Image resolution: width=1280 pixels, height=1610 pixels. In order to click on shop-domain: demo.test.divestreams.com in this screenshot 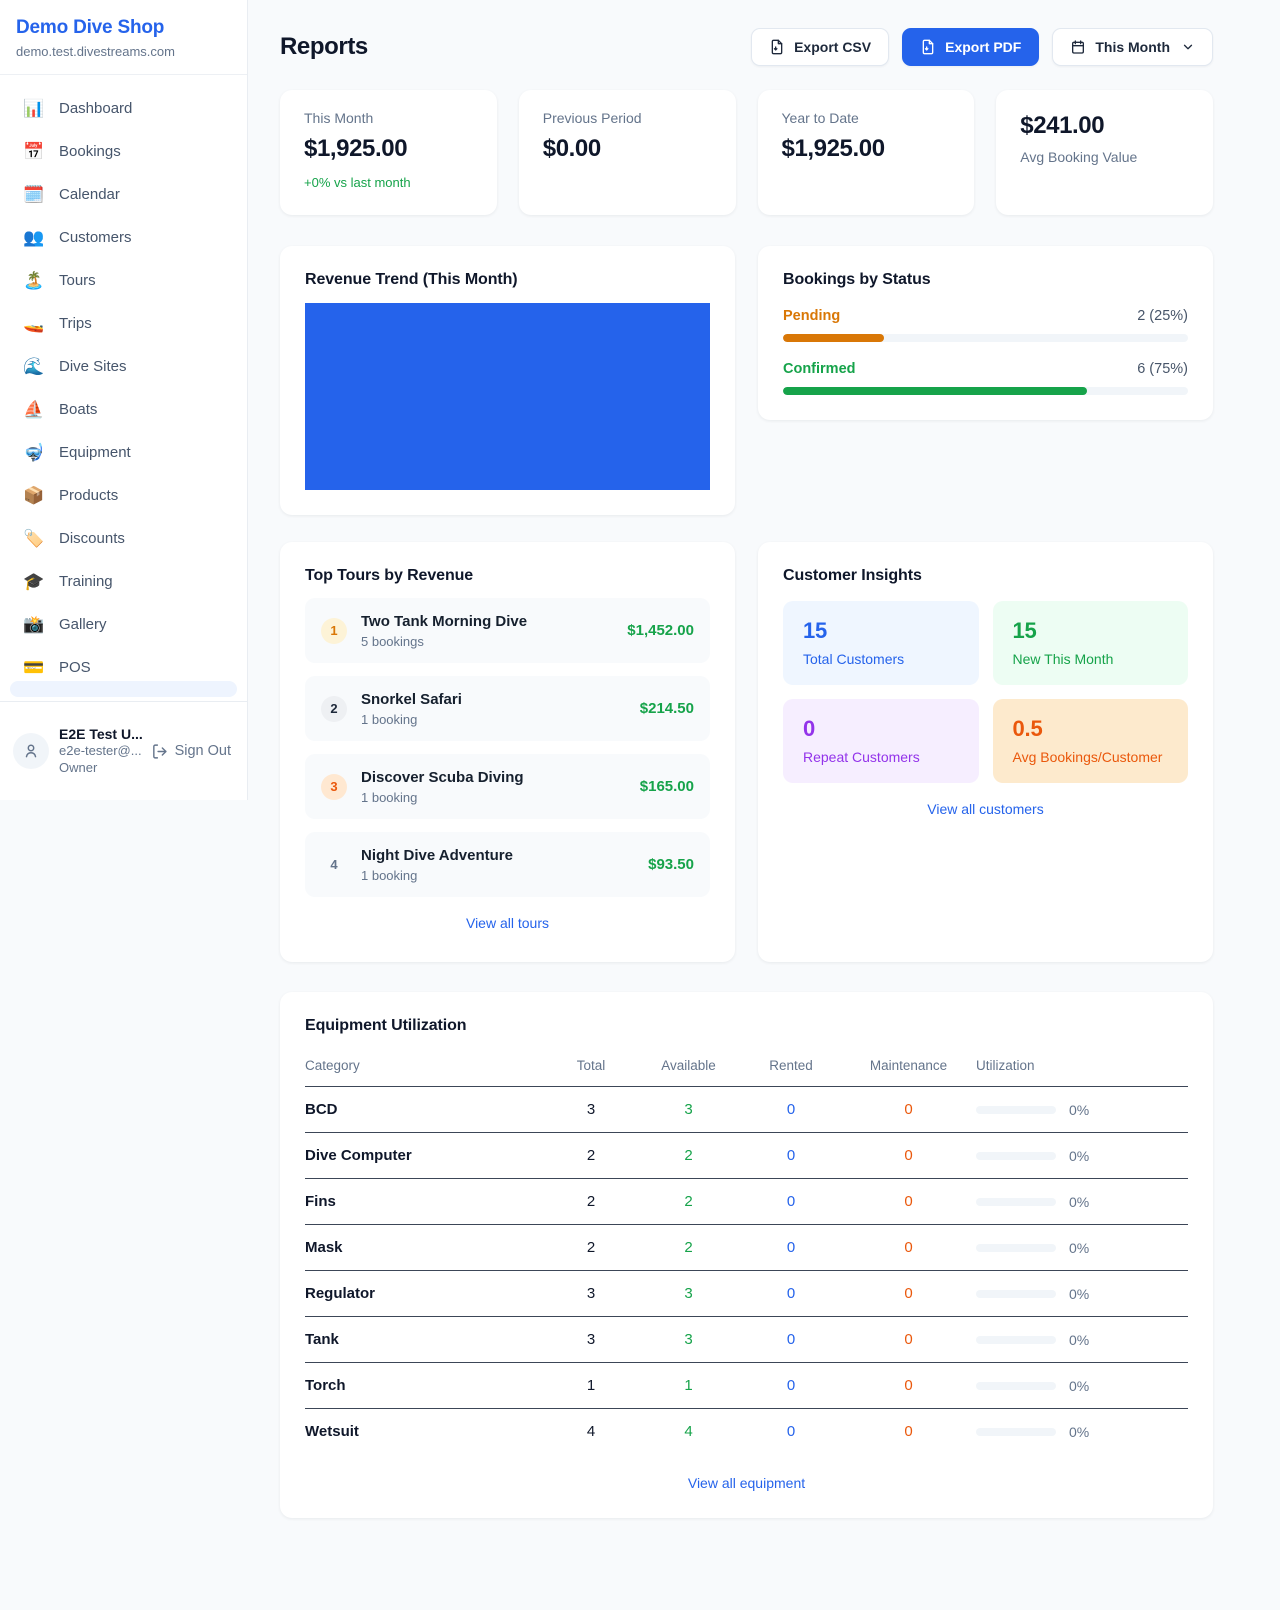, I will do `click(95, 51)`.